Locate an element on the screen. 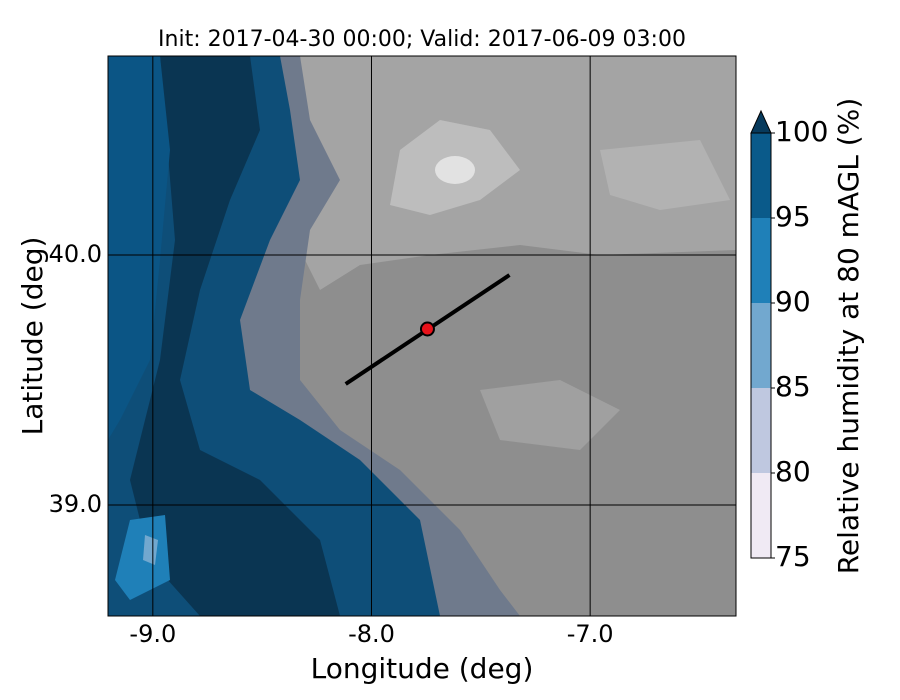 The height and width of the screenshot is (700, 900). x-tick-label: -7.0 is located at coordinates (590, 634).